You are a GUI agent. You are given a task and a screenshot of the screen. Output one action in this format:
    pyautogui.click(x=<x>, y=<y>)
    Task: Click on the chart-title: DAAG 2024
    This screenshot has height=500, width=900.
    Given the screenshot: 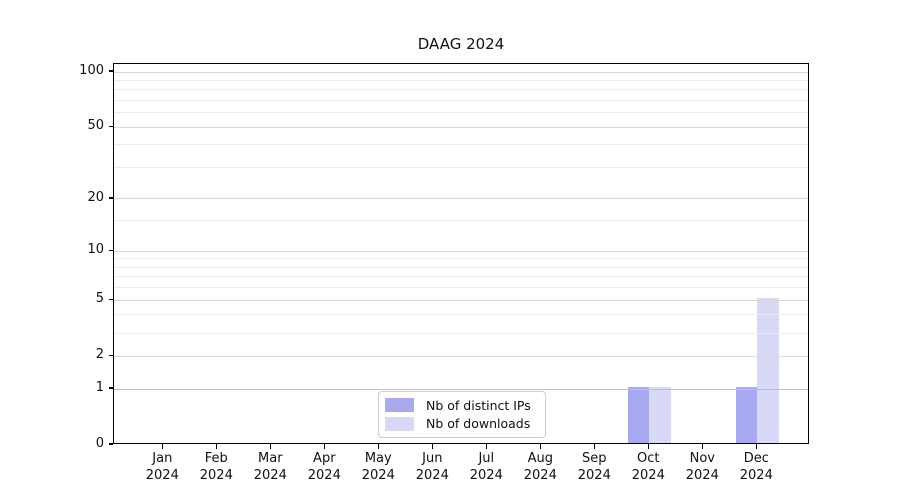 What is the action you would take?
    pyautogui.click(x=461, y=44)
    